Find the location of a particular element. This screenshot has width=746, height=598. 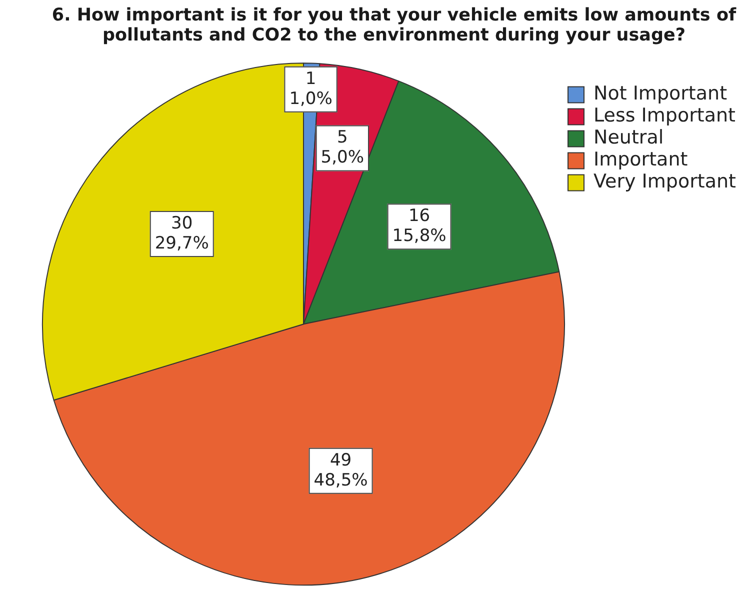

chart-title: 6. How important is it for you that your vehicle emits low amounts of pollutants and CO2 to the environment during your usage? is located at coordinates (394, 26).